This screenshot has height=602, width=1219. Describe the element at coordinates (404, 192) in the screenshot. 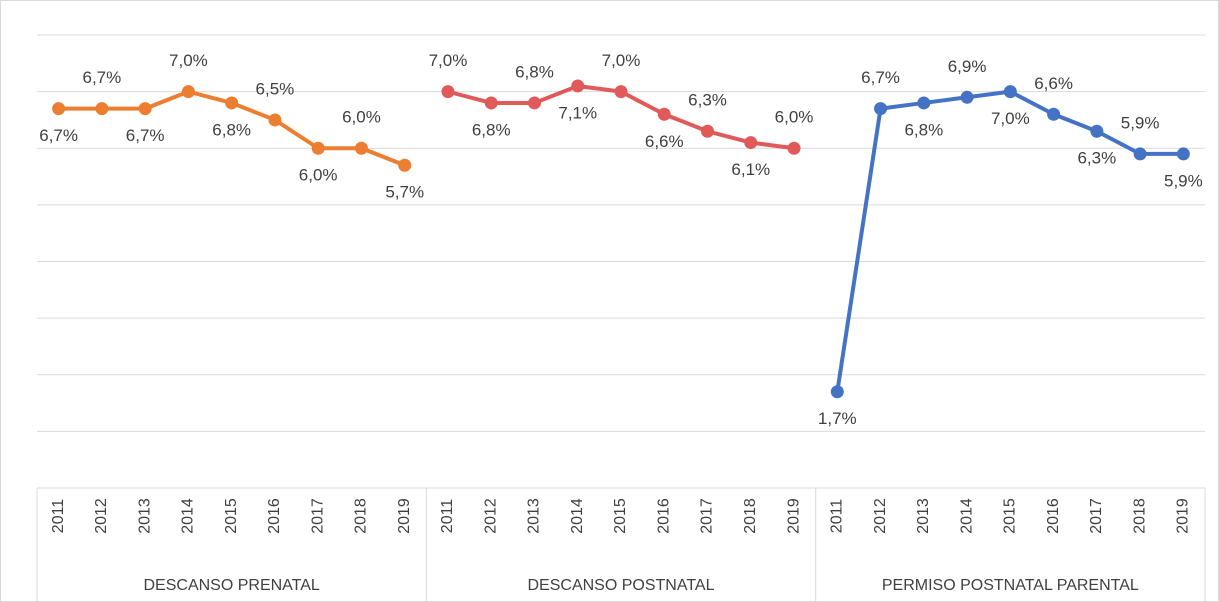

I see `data-label: 5,7%` at that location.